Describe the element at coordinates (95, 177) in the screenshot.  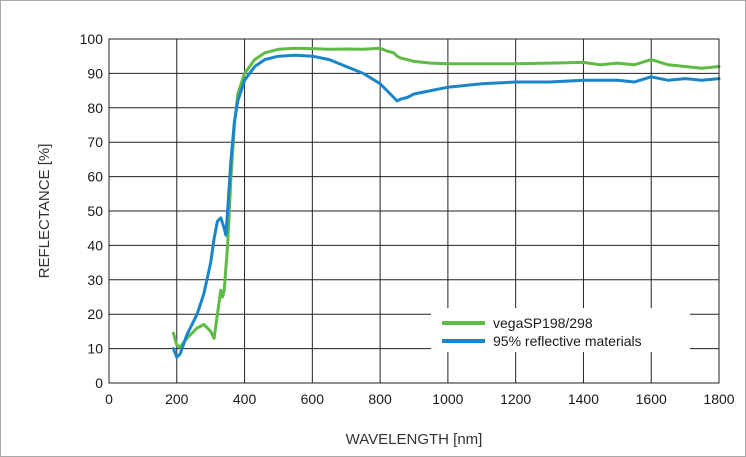
I see `y-tick-label: 60` at that location.